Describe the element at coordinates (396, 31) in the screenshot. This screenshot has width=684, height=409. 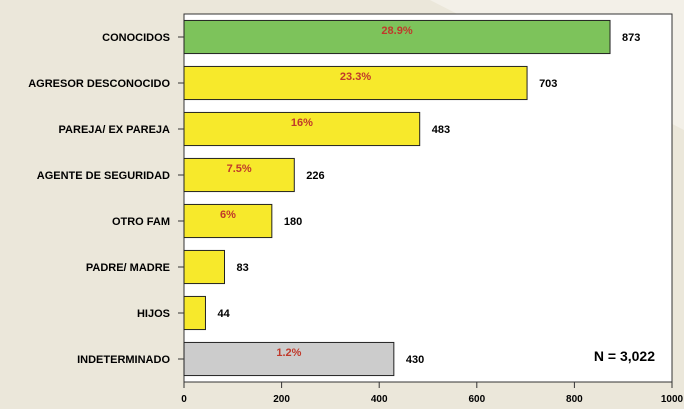
I see `percent-label-0: 28.9%` at that location.